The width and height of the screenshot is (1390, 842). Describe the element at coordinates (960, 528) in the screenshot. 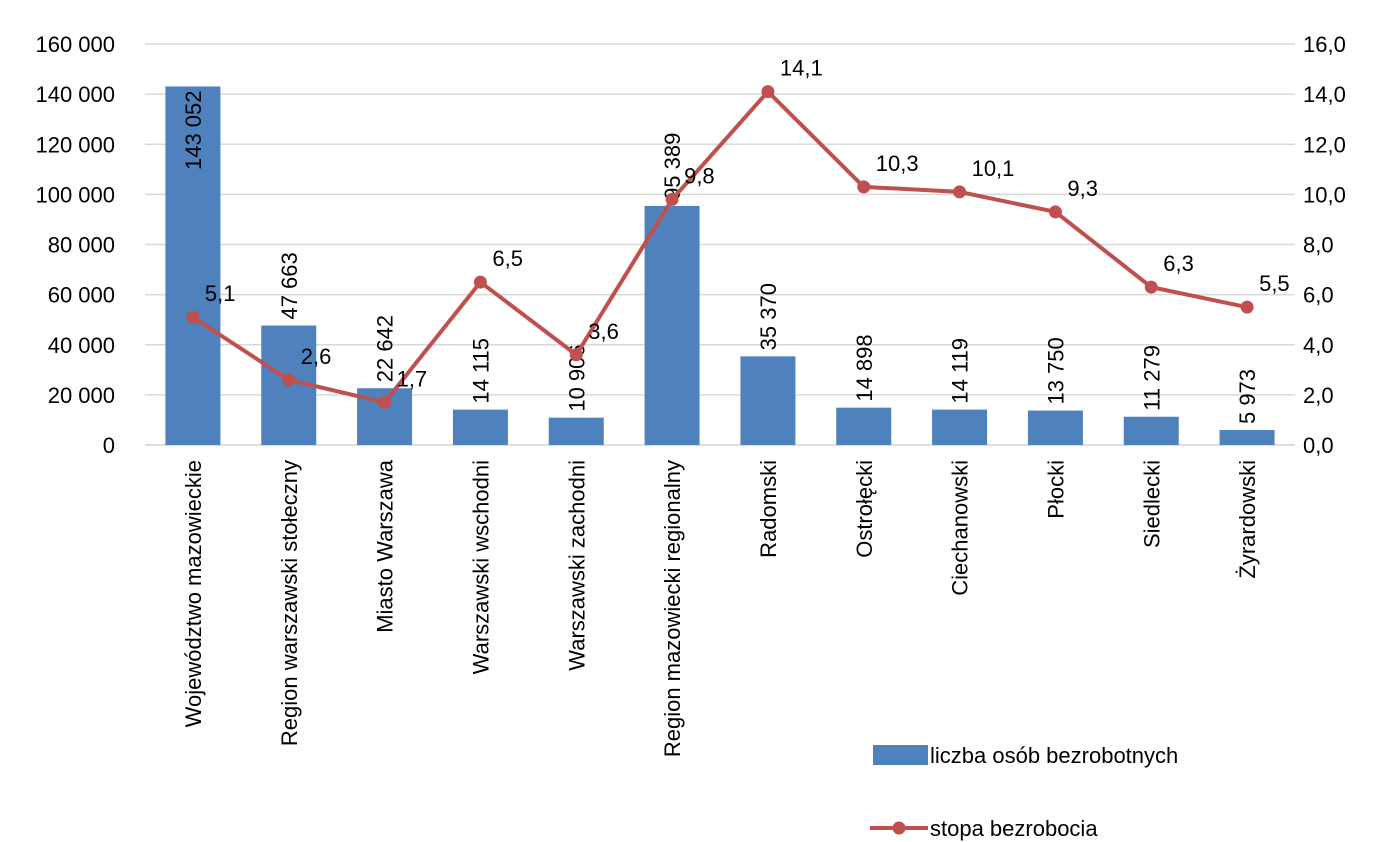

I see `x-tick-label: Ciechanowski` at that location.